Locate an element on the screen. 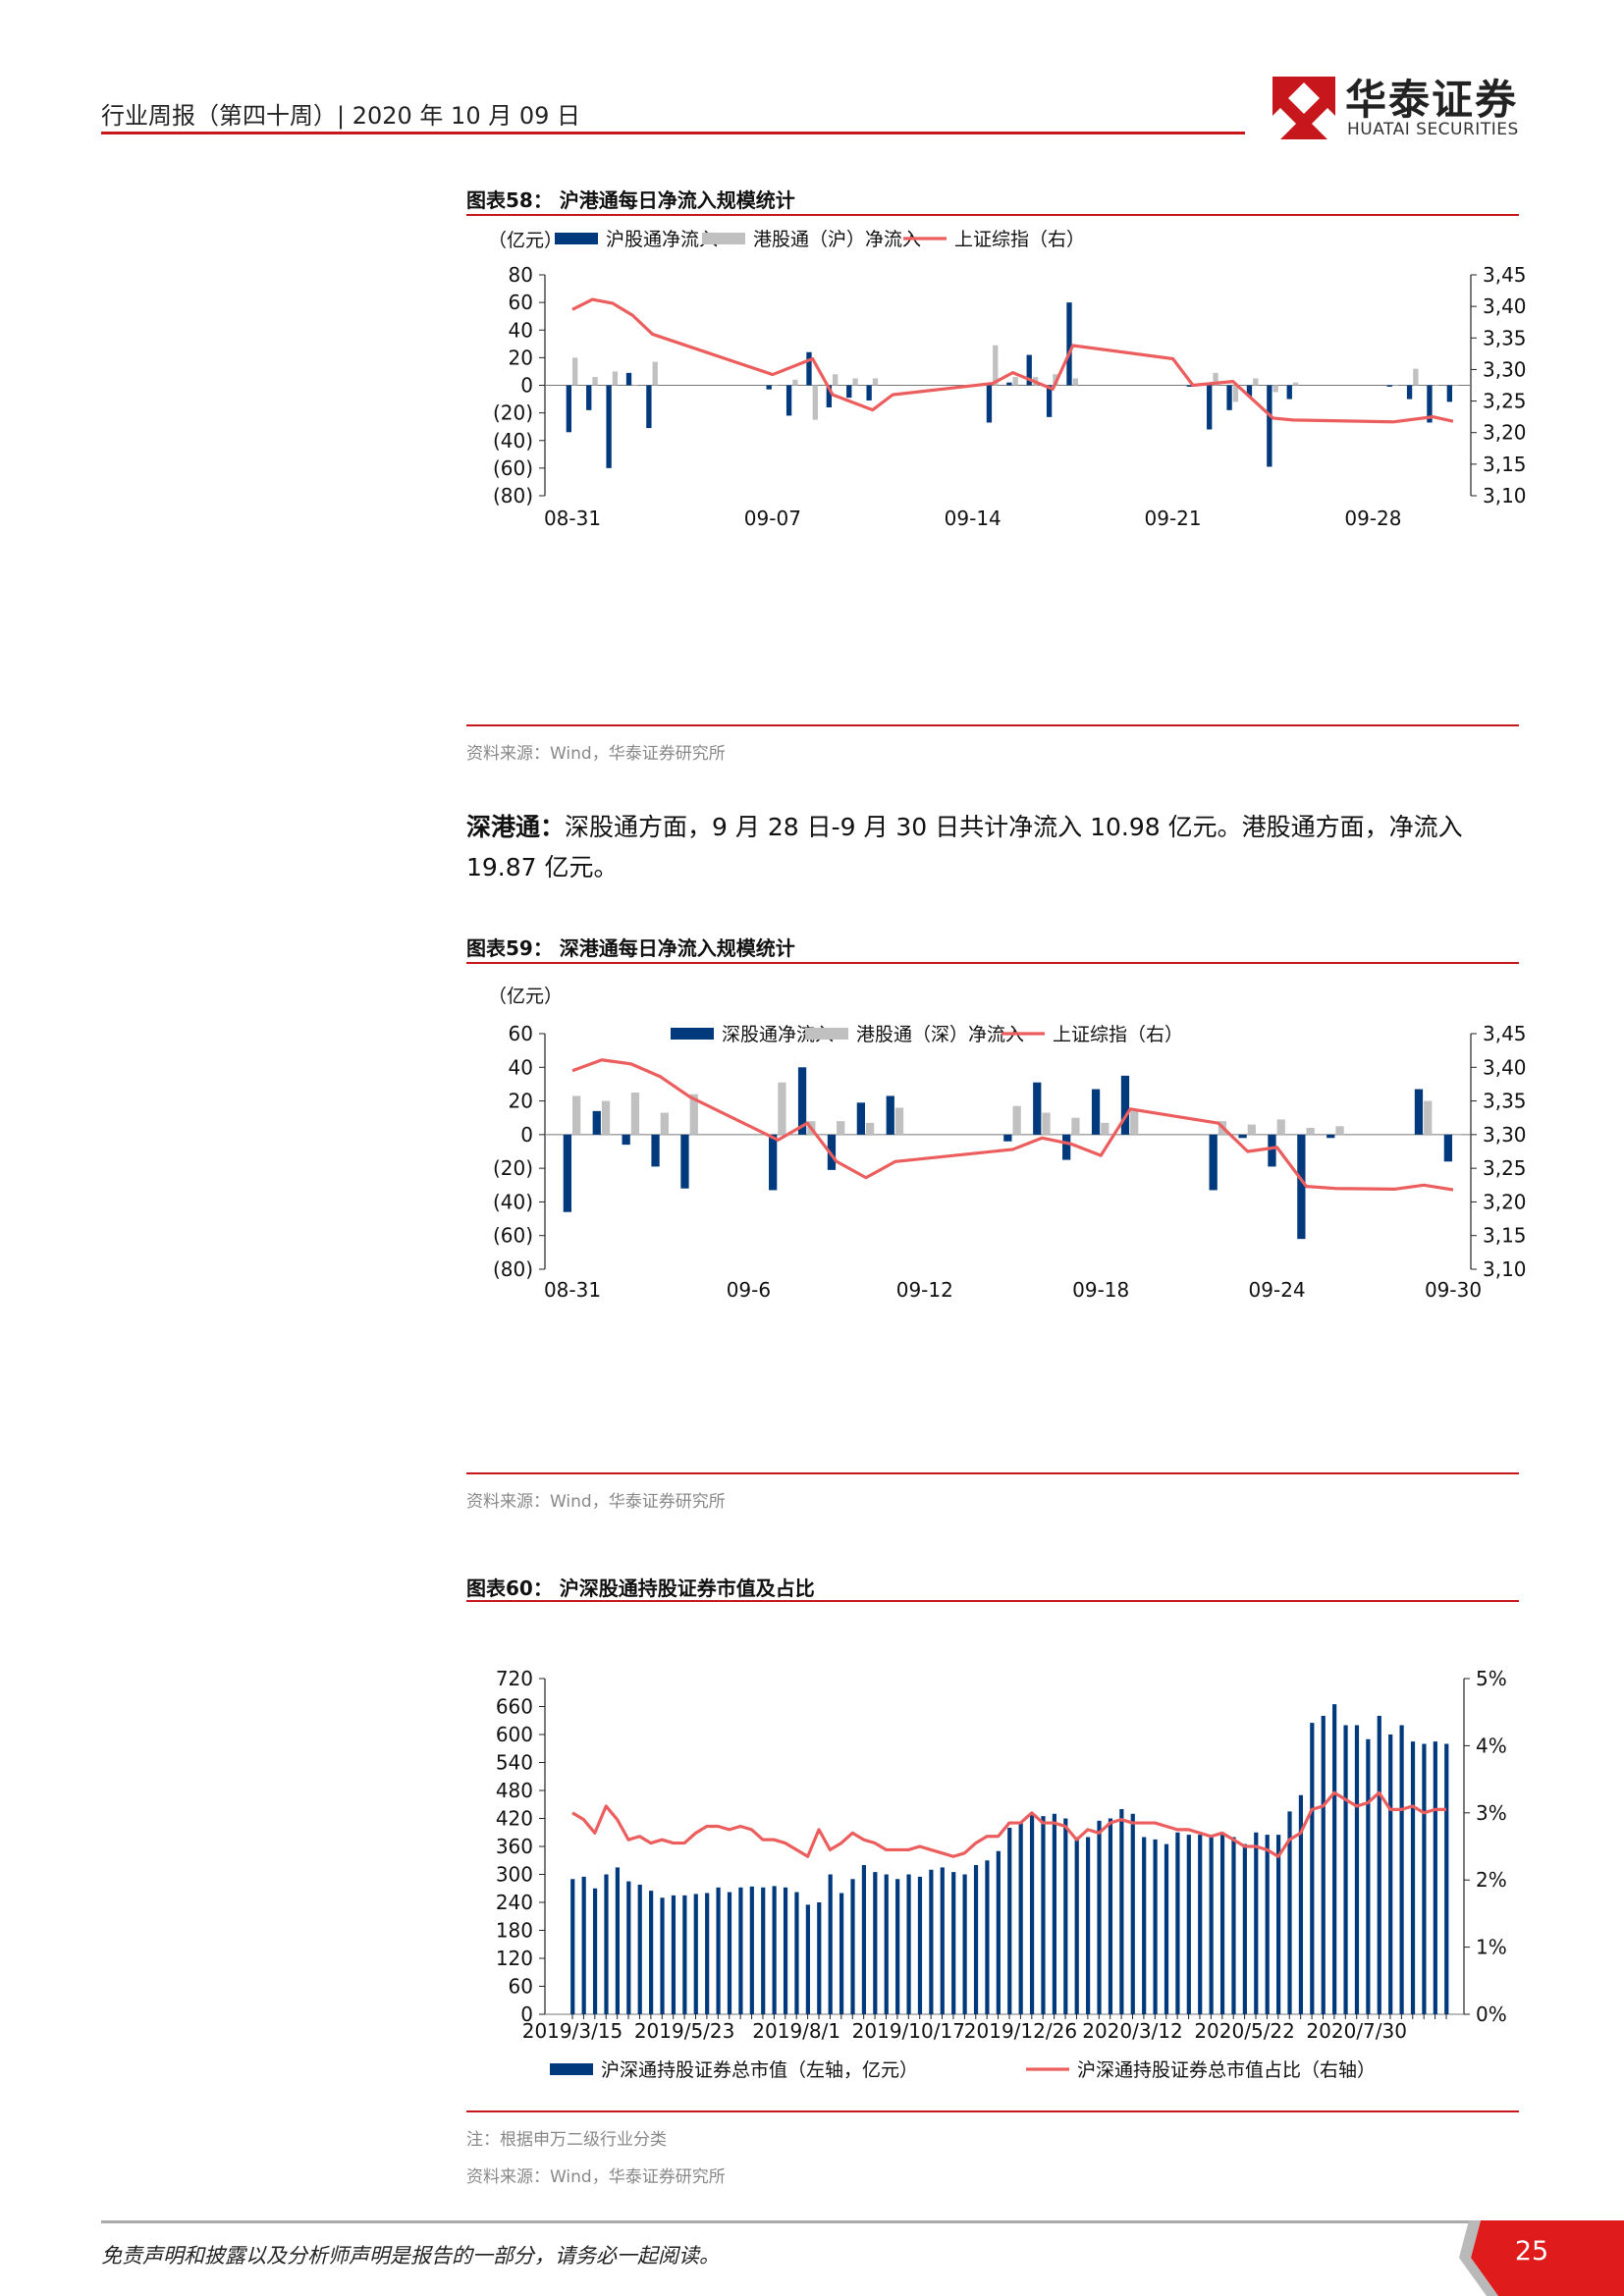 This screenshot has width=1624, height=2296. y2-tick-label: 3,300 is located at coordinates (1505, 1135).